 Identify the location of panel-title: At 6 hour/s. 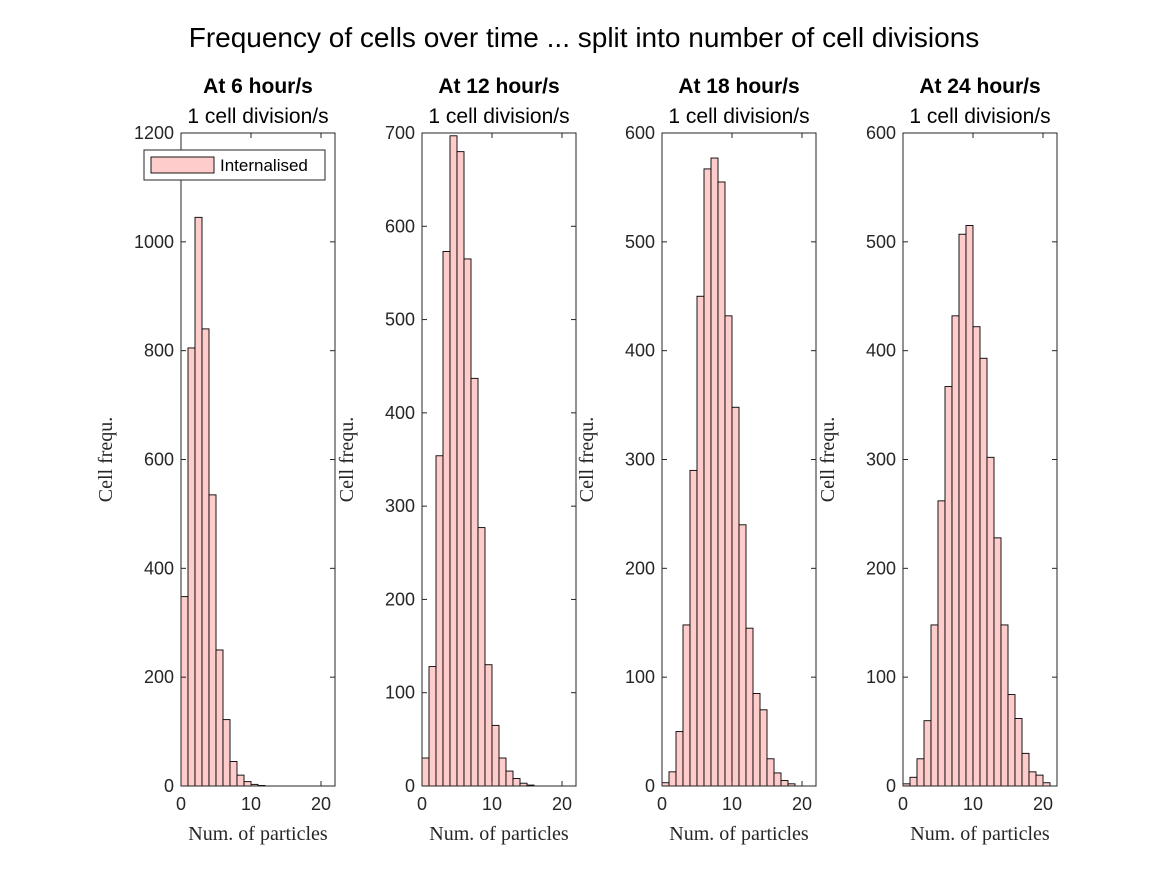
(258, 86).